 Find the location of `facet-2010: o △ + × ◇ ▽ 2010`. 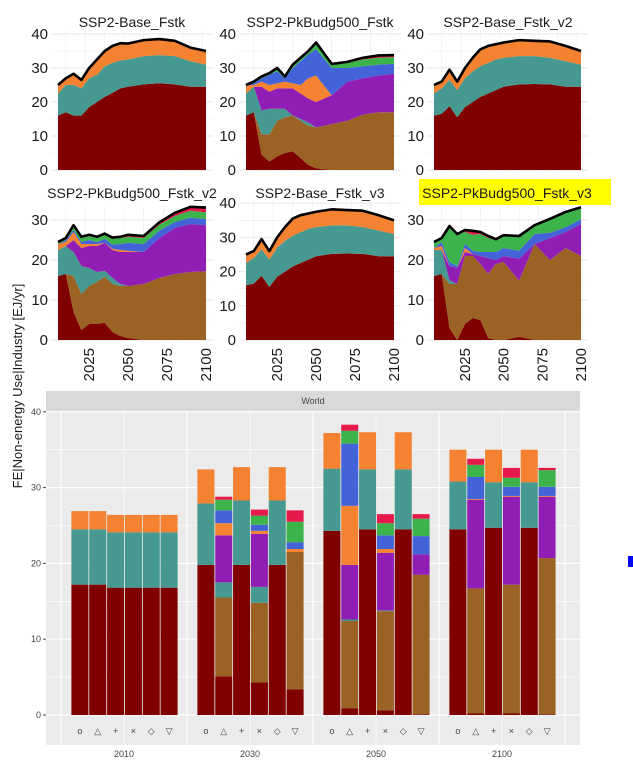

facet-2010: o △ + × ◇ ▽ 2010 is located at coordinates (124, 635).